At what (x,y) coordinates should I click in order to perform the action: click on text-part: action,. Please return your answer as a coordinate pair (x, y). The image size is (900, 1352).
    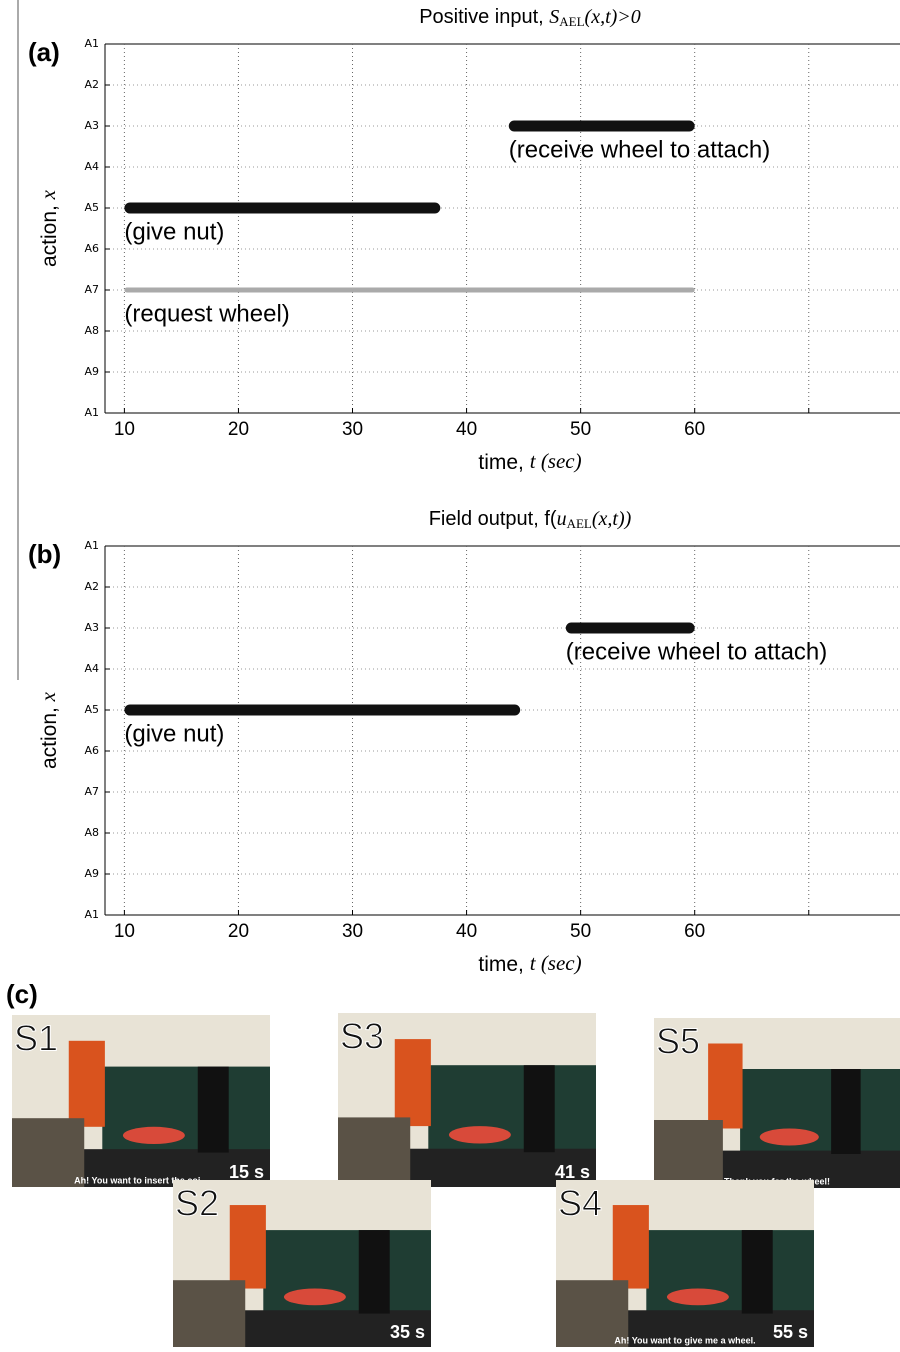
    Looking at the image, I should click on (49, 233).